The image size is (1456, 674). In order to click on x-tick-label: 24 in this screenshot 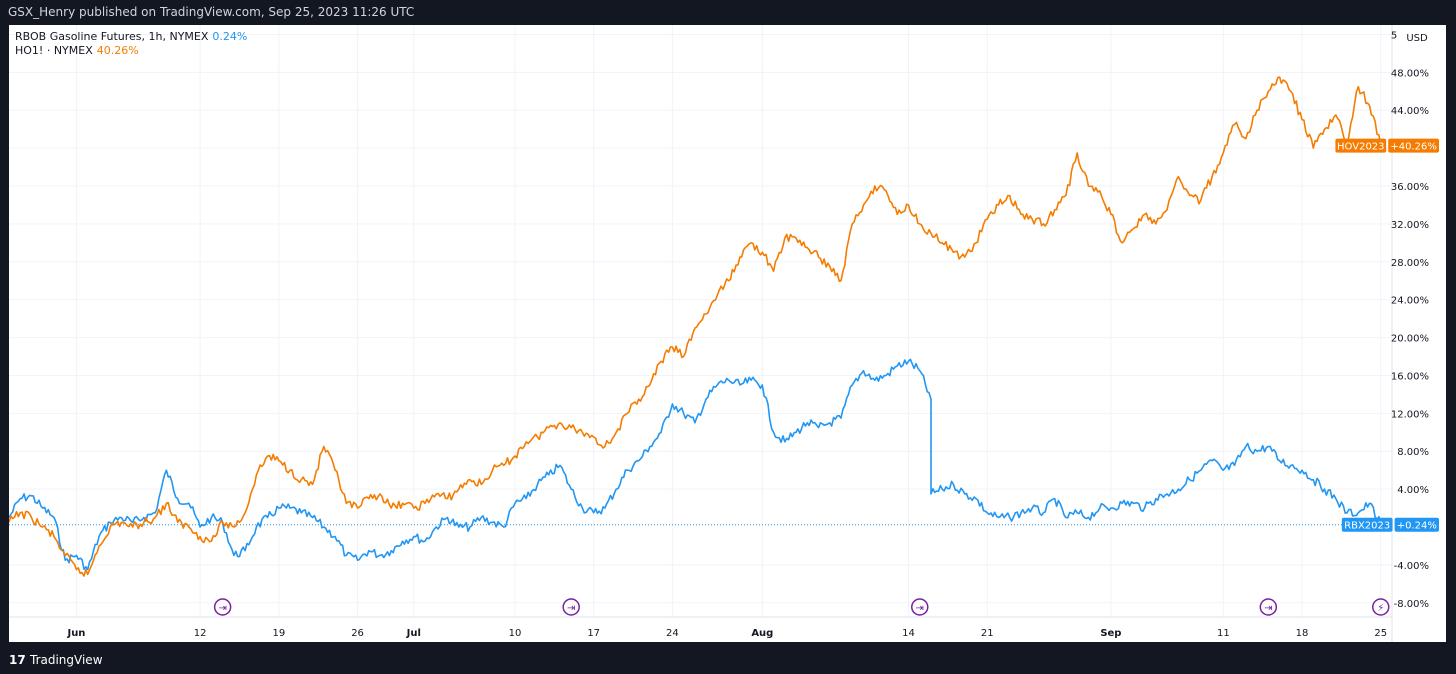, I will do `click(672, 633)`.